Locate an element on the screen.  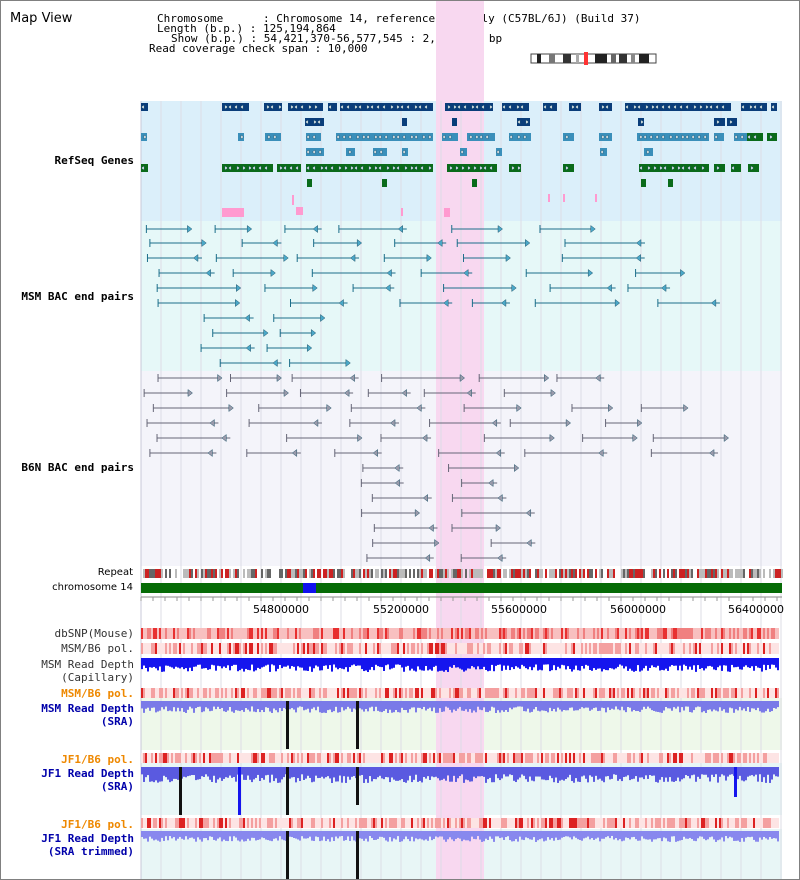
track-label-msm-depth-cap: MSM Read Depth is located at coordinates (87, 664).